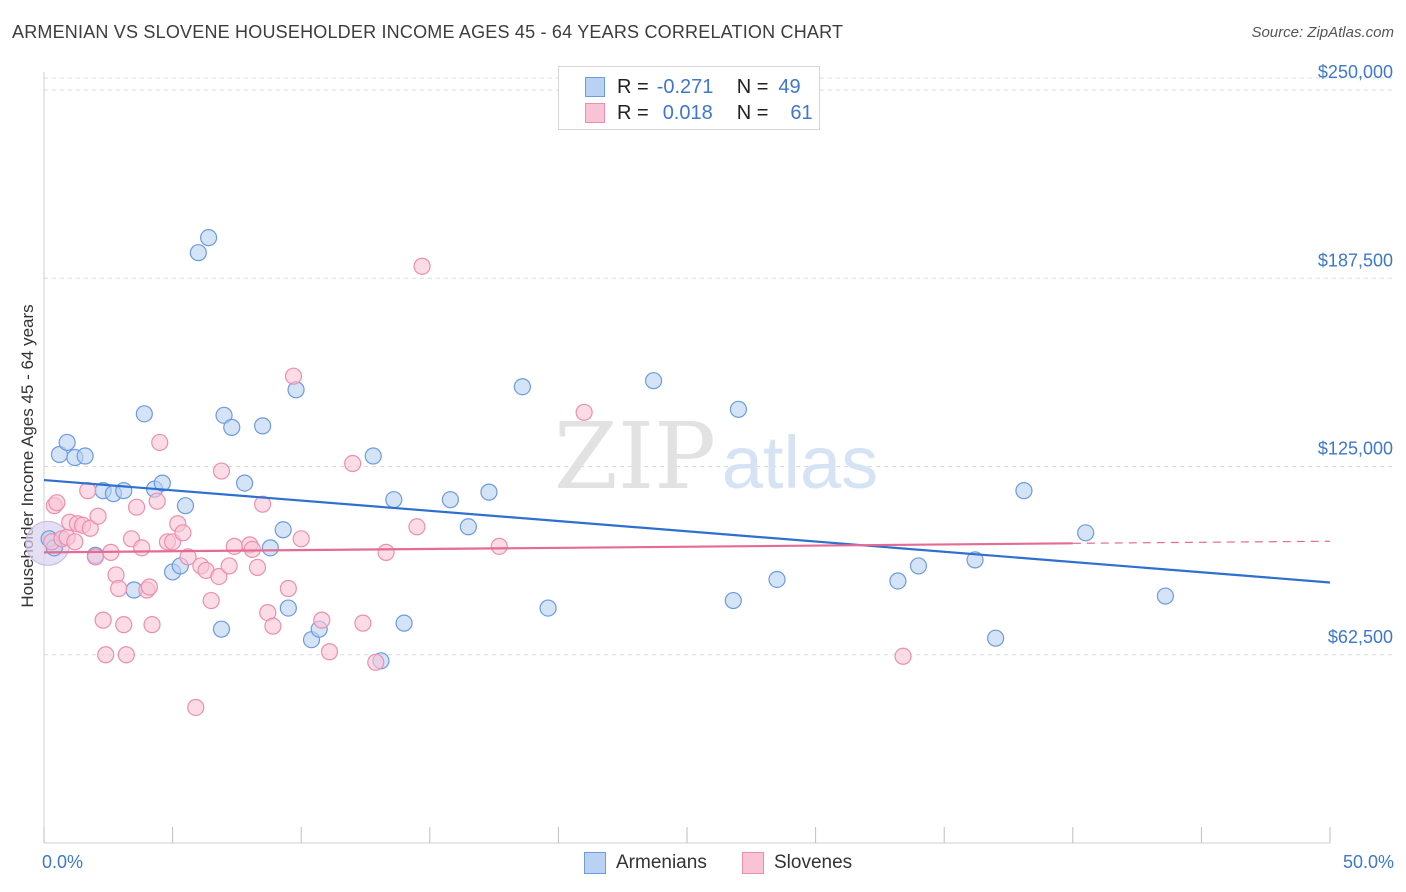 The width and height of the screenshot is (1406, 892). What do you see at coordinates (1322, 32) in the screenshot?
I see `source-label: Source: ZipAtlas.com` at bounding box center [1322, 32].